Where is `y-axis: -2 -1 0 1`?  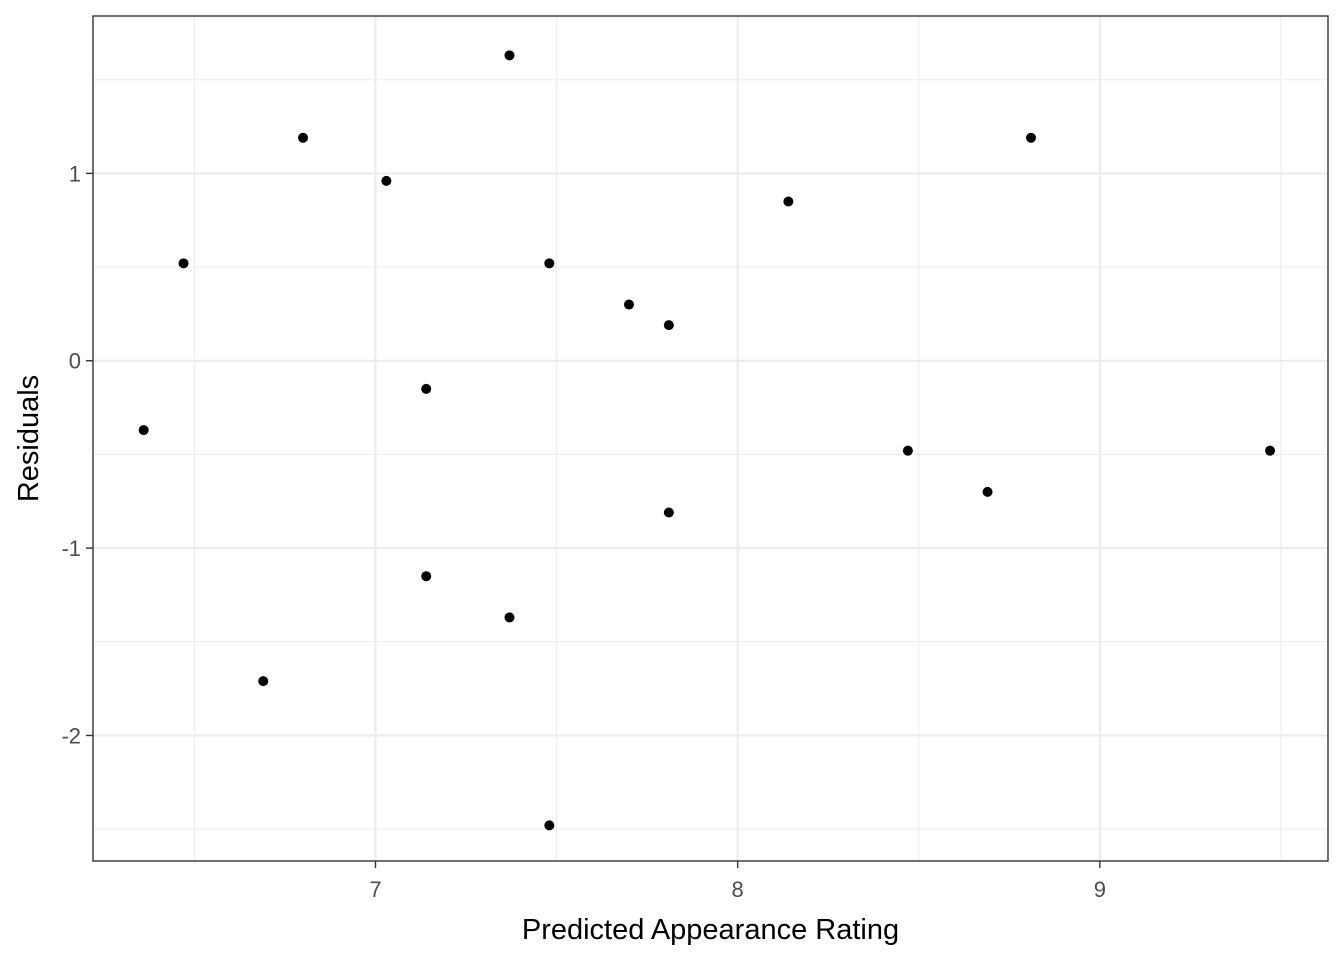 y-axis: -2 -1 0 1 is located at coordinates (77, 454).